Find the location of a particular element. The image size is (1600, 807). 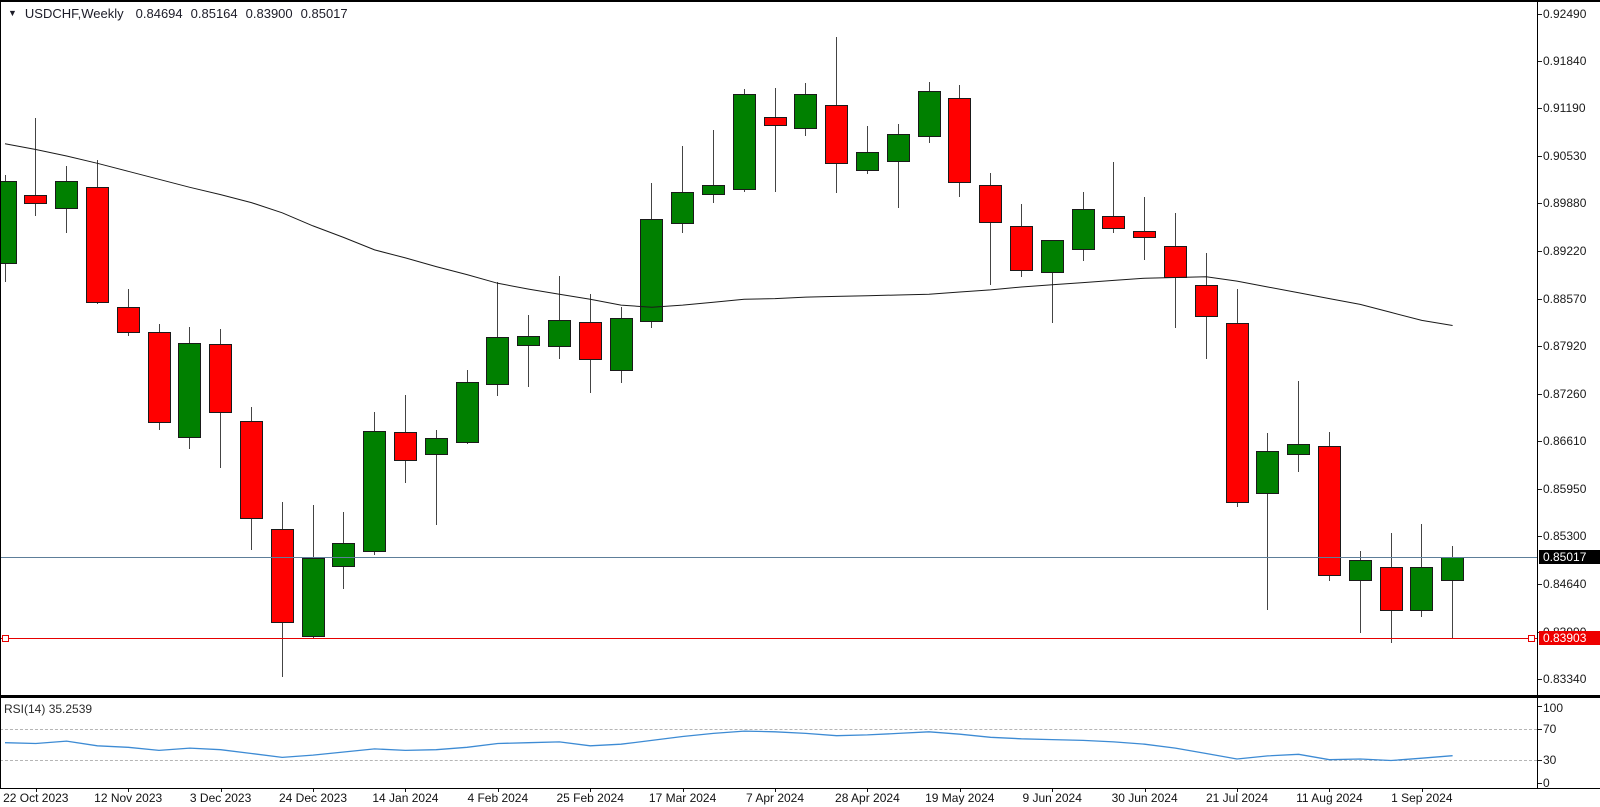

date-label: 3 Dec 2023 is located at coordinates (220, 798).